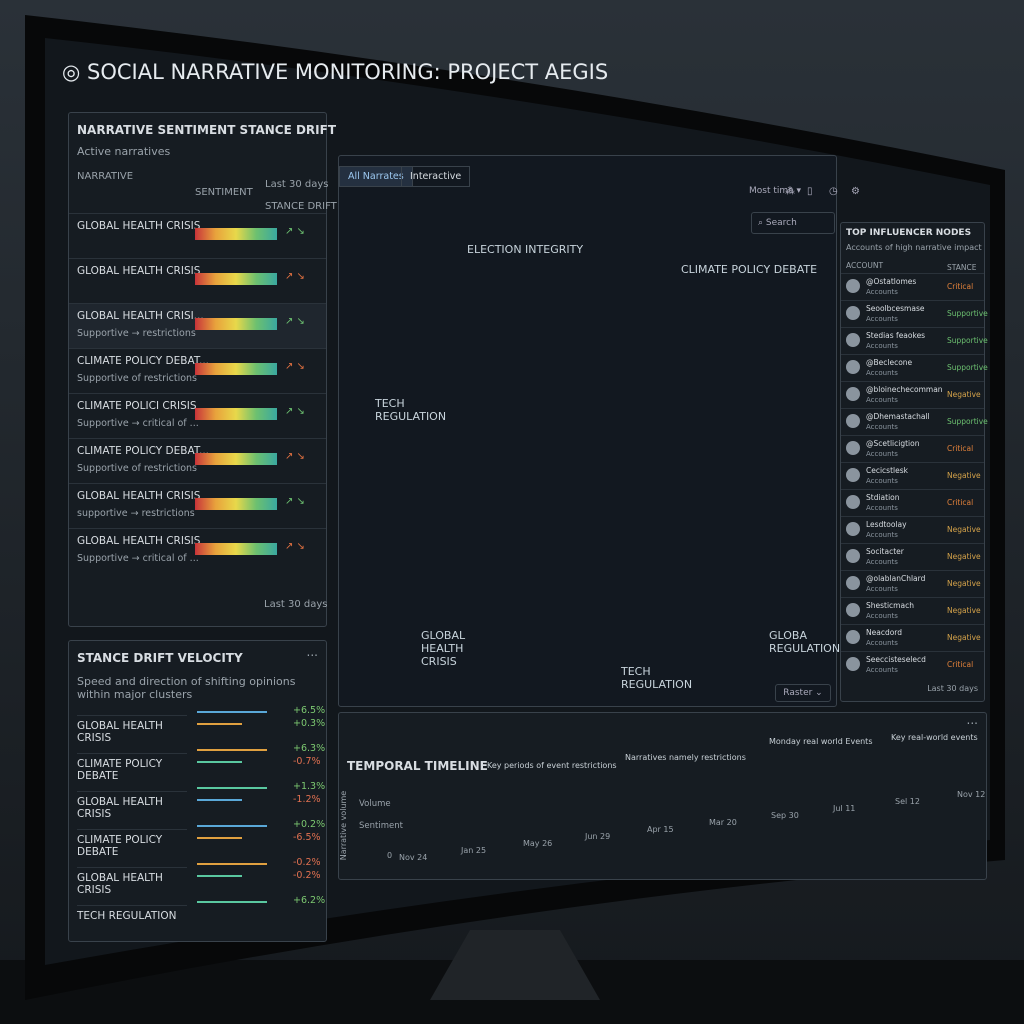 Image resolution: width=1024 pixels, height=1024 pixels. What do you see at coordinates (912, 502) in the screenshot?
I see `influencer-row: Stdiation Accounts Critical` at bounding box center [912, 502].